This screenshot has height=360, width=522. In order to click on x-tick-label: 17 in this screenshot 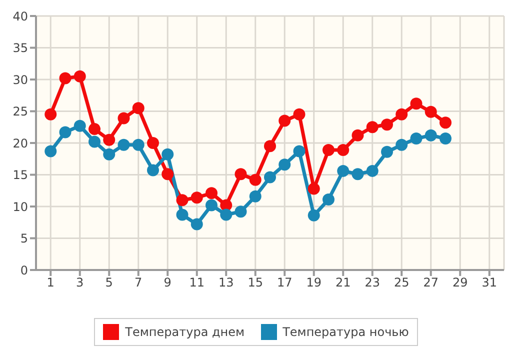, I will do `click(284, 283)`.